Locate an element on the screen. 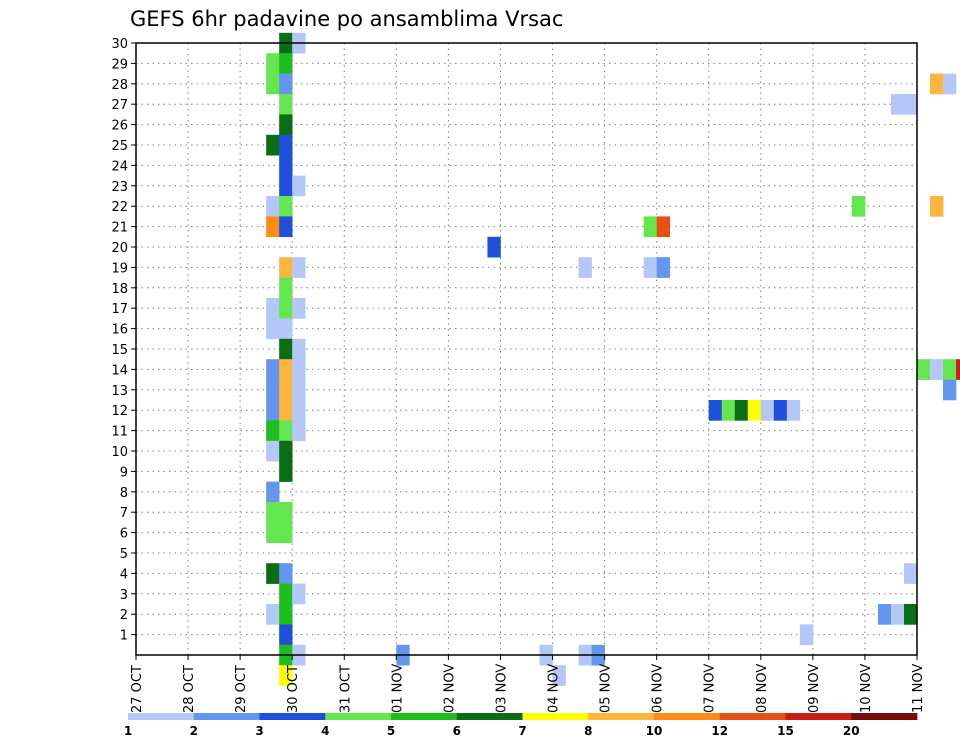 This screenshot has width=960, height=746. y-tick-label: 30 is located at coordinates (119, 44).